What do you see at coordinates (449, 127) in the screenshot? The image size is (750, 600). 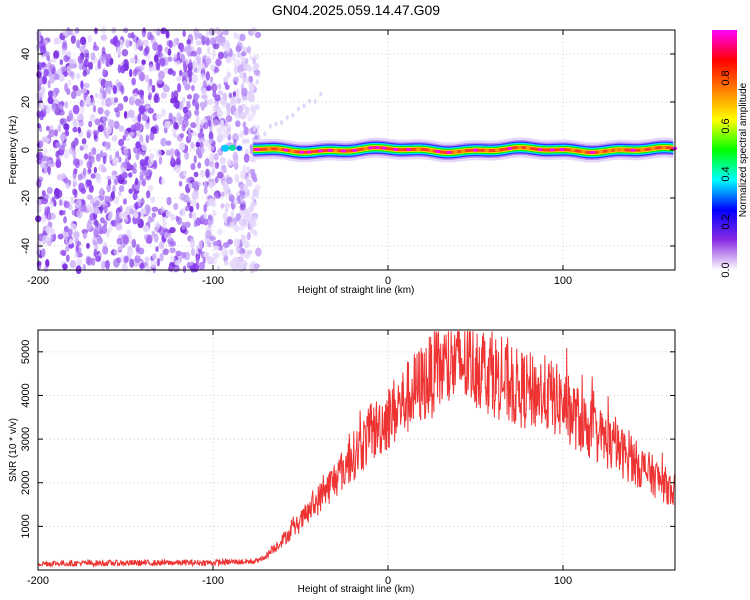 I see `spectrogram-signal-band` at bounding box center [449, 127].